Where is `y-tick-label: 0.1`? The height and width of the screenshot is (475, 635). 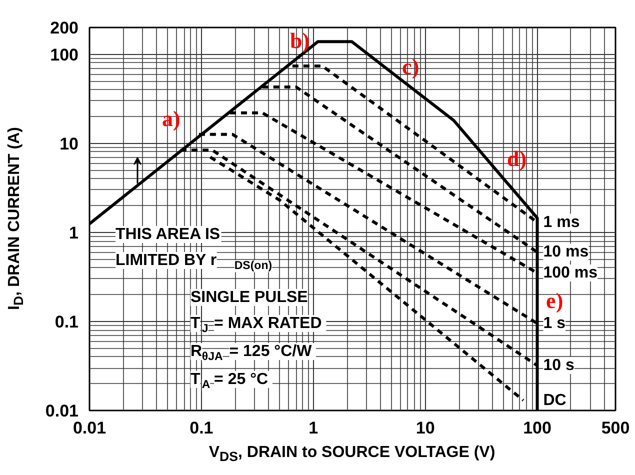
y-tick-label: 0.1 is located at coordinates (66, 322).